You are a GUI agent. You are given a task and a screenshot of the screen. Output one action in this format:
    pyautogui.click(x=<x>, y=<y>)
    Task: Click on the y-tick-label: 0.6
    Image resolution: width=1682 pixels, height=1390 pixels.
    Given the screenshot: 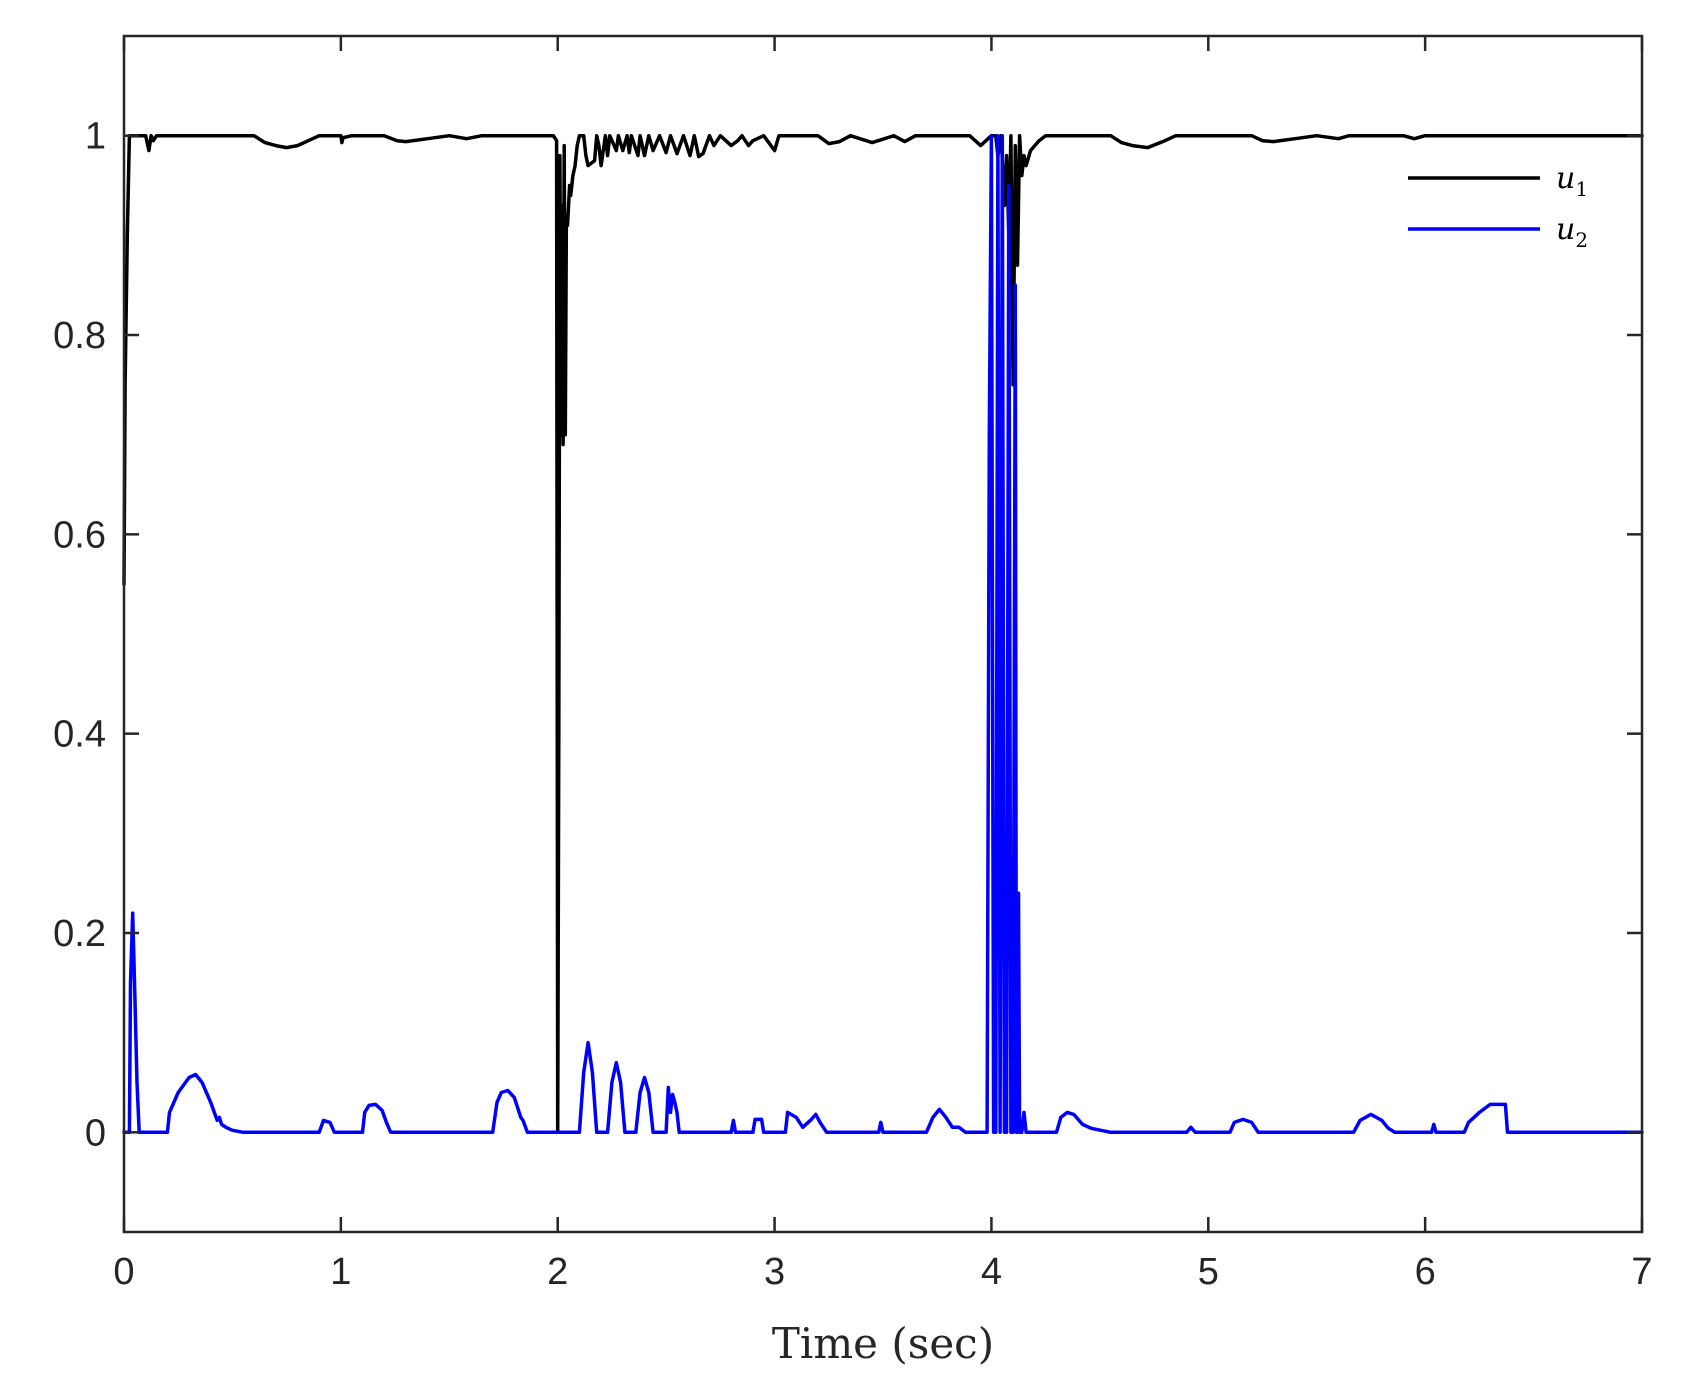 What is the action you would take?
    pyautogui.click(x=79, y=535)
    